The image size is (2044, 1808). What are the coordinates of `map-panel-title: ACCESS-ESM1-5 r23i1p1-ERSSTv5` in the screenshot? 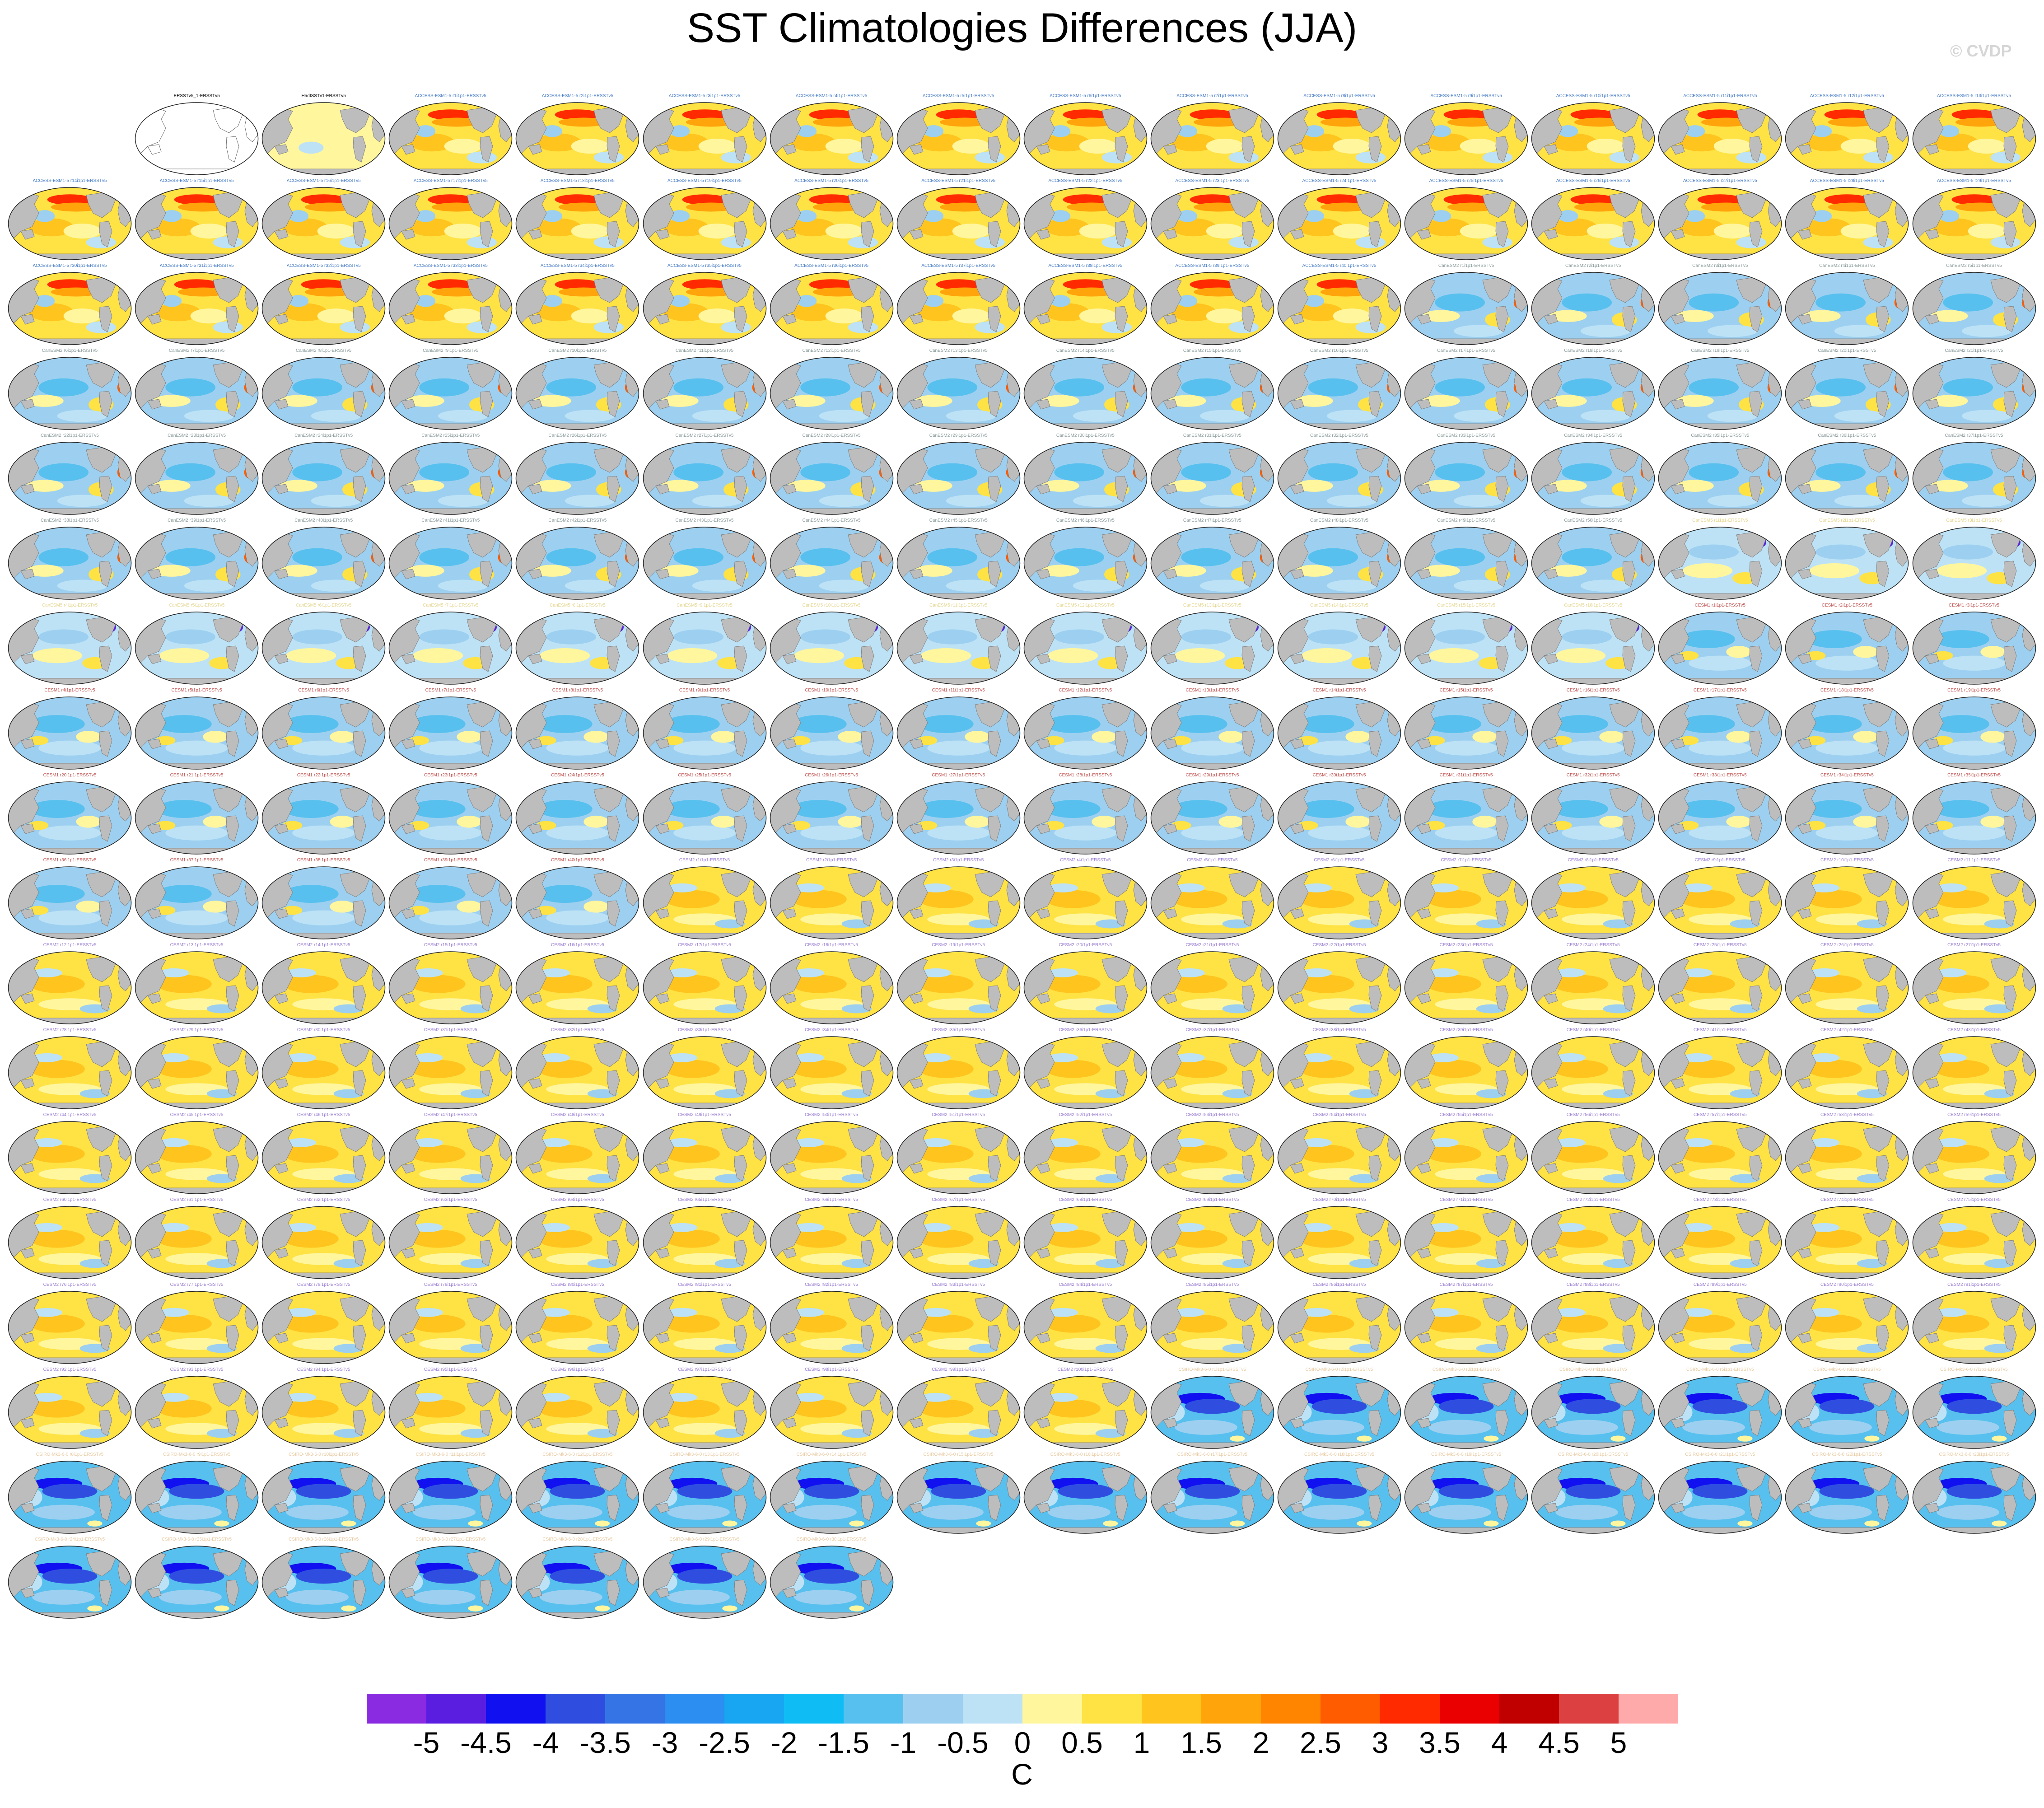 It's located at (1212, 180).